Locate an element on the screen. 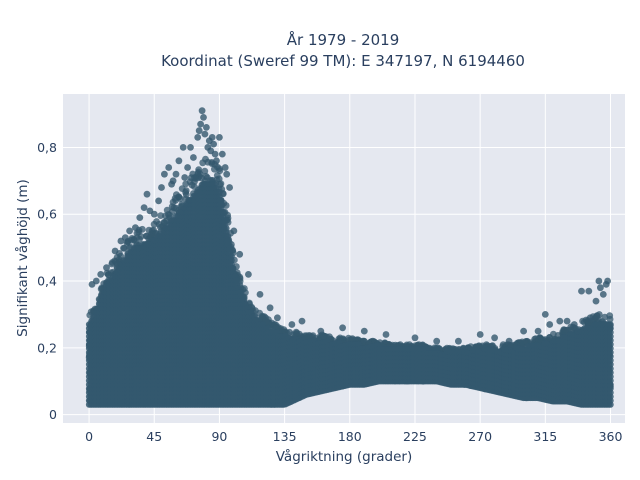 This screenshot has width=640, height=480. chart-title: År 1979 - 2019 is located at coordinates (343, 39).